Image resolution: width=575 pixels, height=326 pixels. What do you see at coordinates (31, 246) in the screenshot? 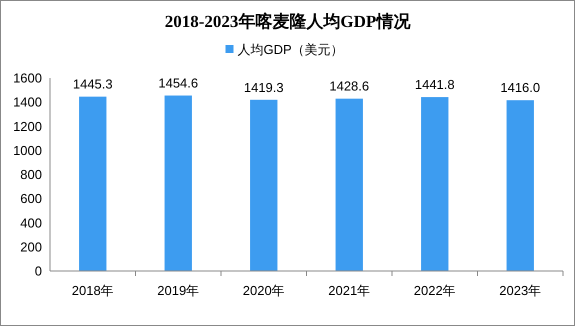
I see `y-tick-label: 200` at bounding box center [31, 246].